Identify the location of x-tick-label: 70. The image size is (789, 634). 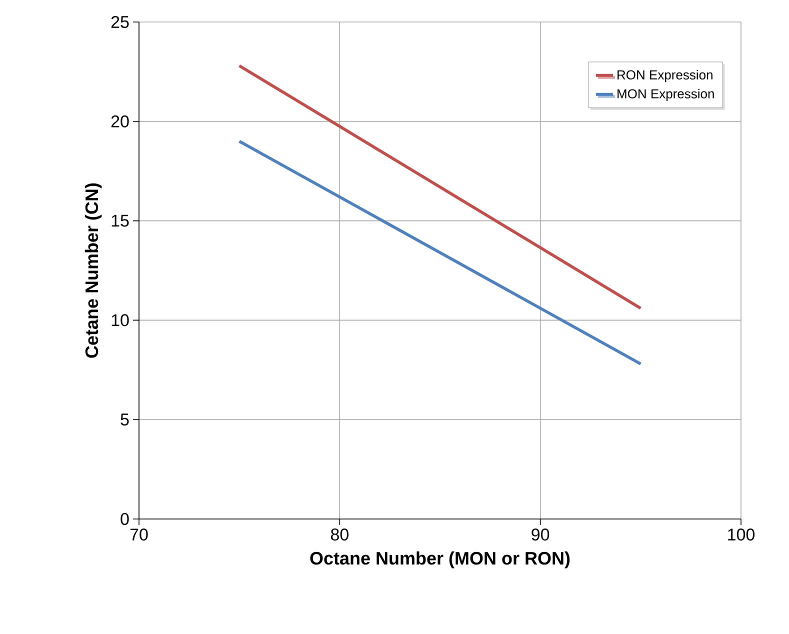
(139, 534).